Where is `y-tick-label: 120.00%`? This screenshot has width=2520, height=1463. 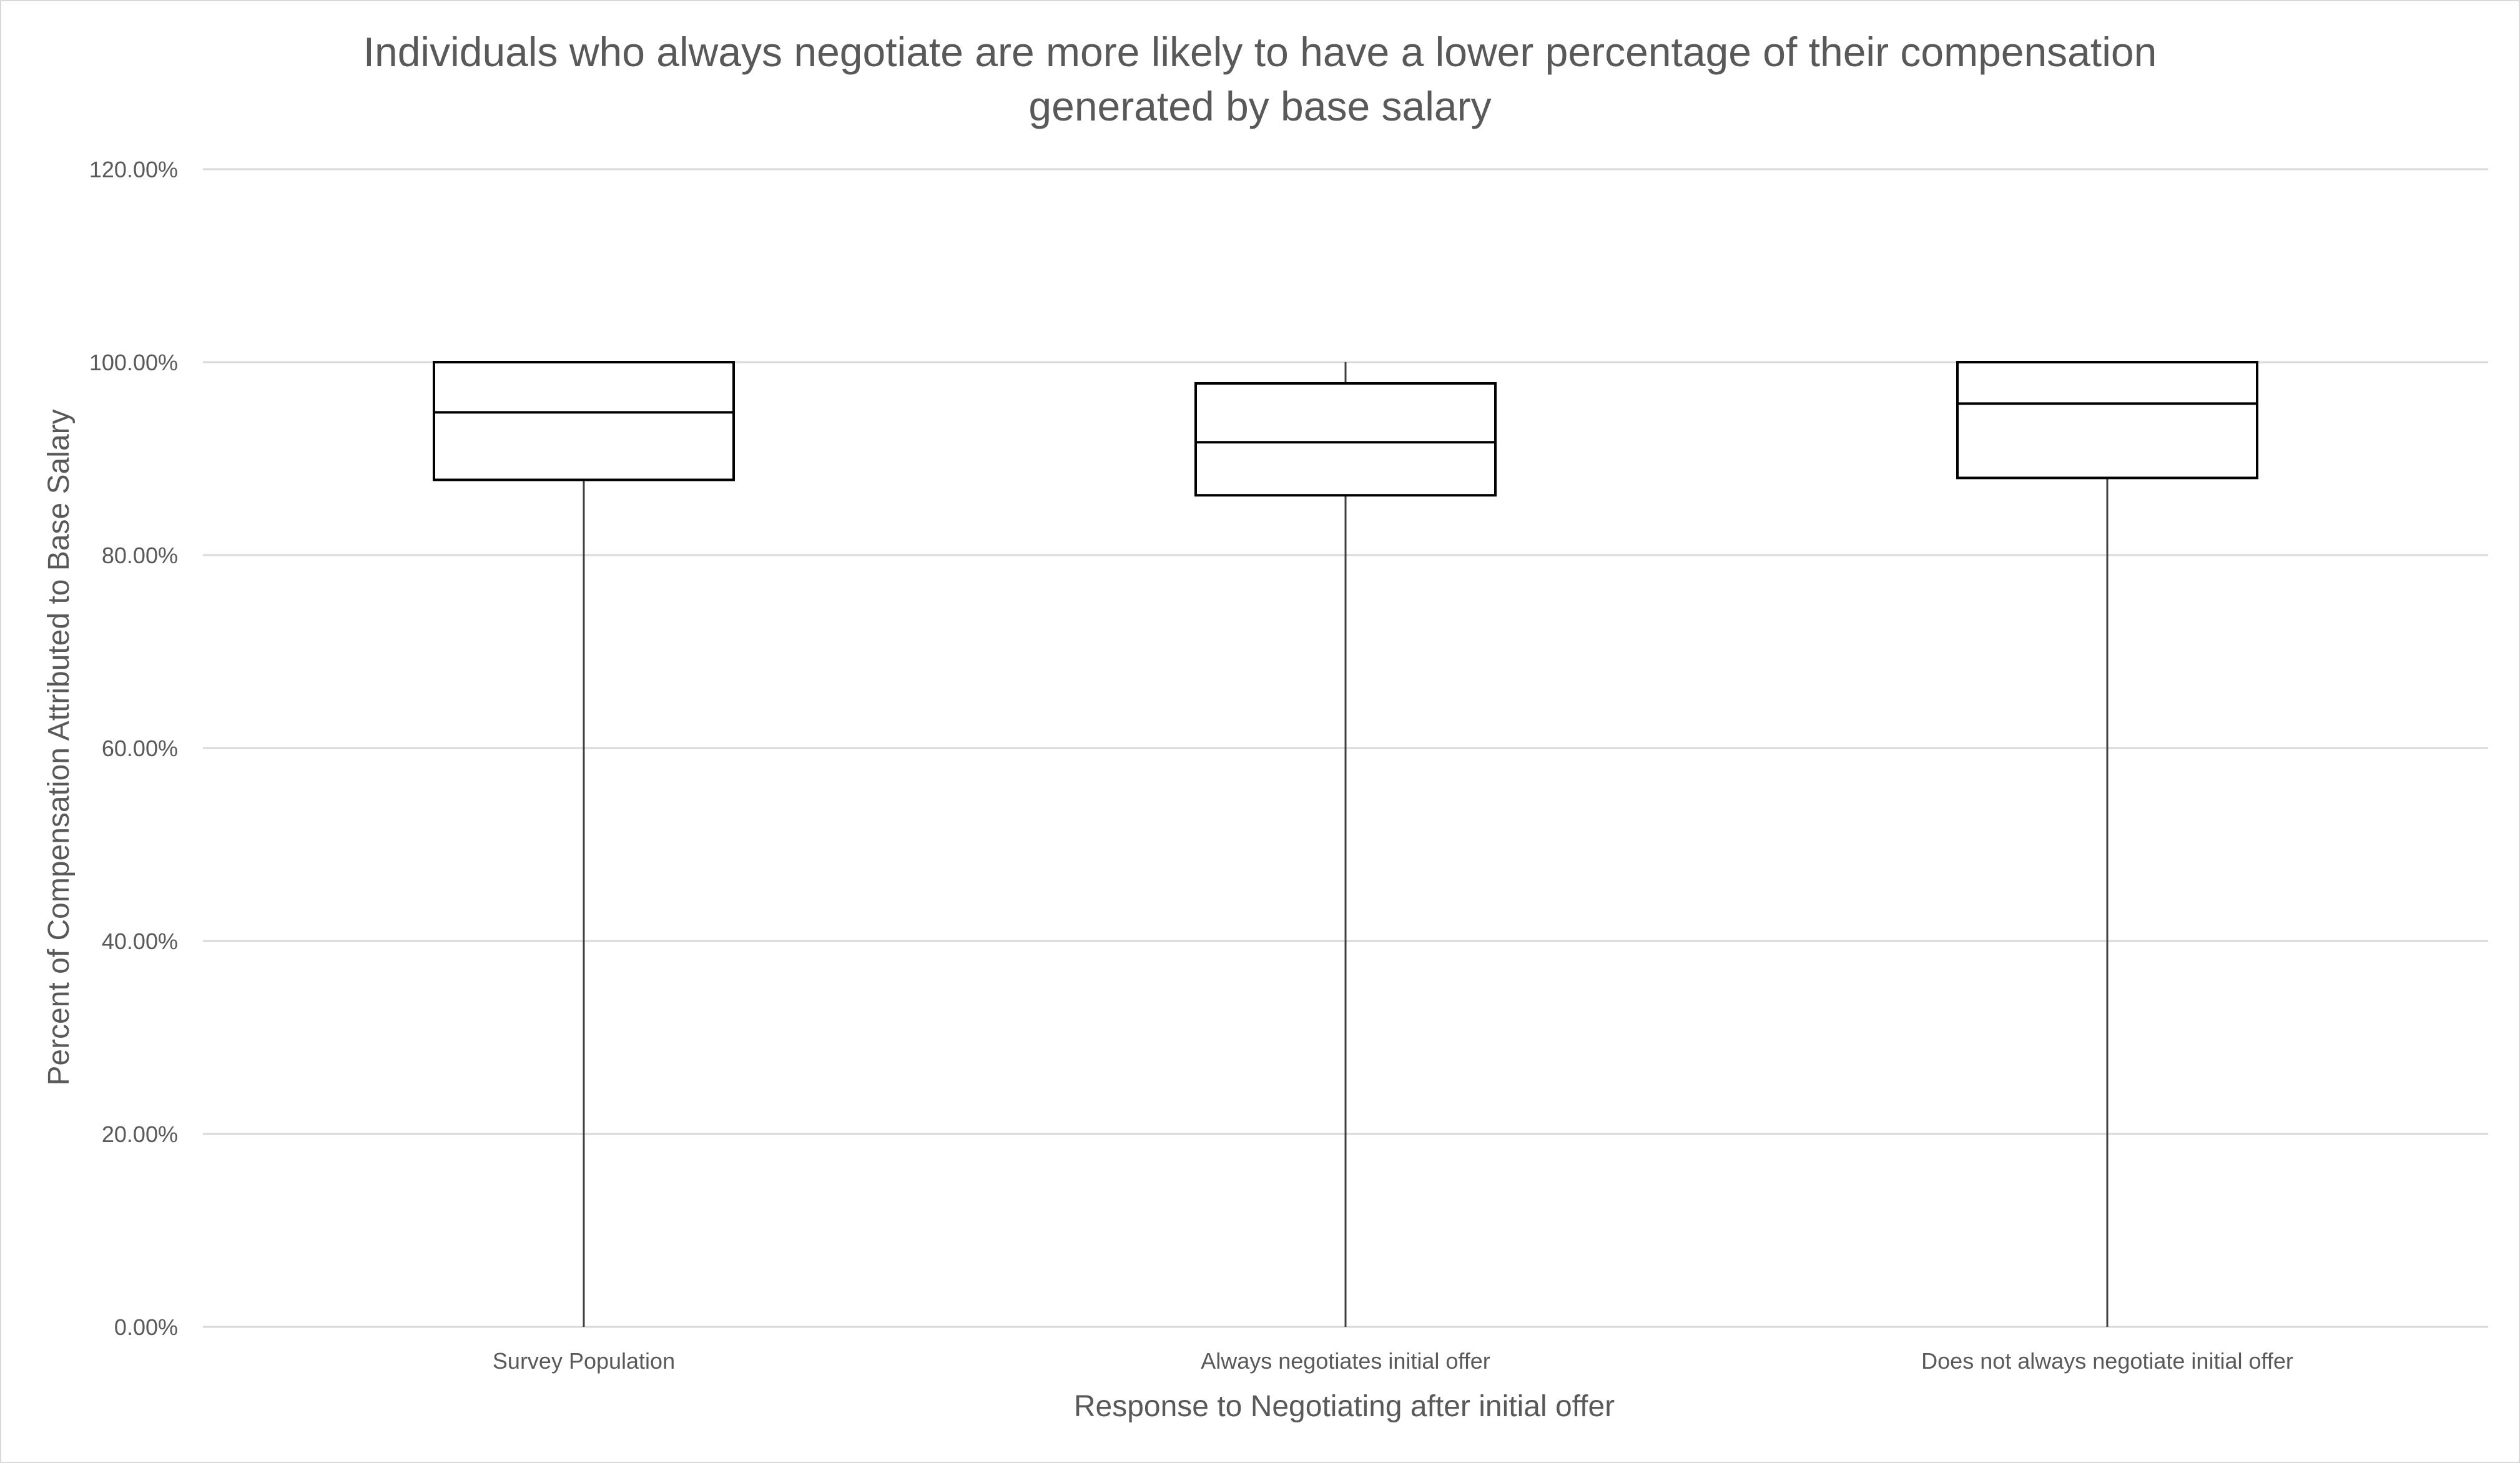 y-tick-label: 120.00% is located at coordinates (133, 169).